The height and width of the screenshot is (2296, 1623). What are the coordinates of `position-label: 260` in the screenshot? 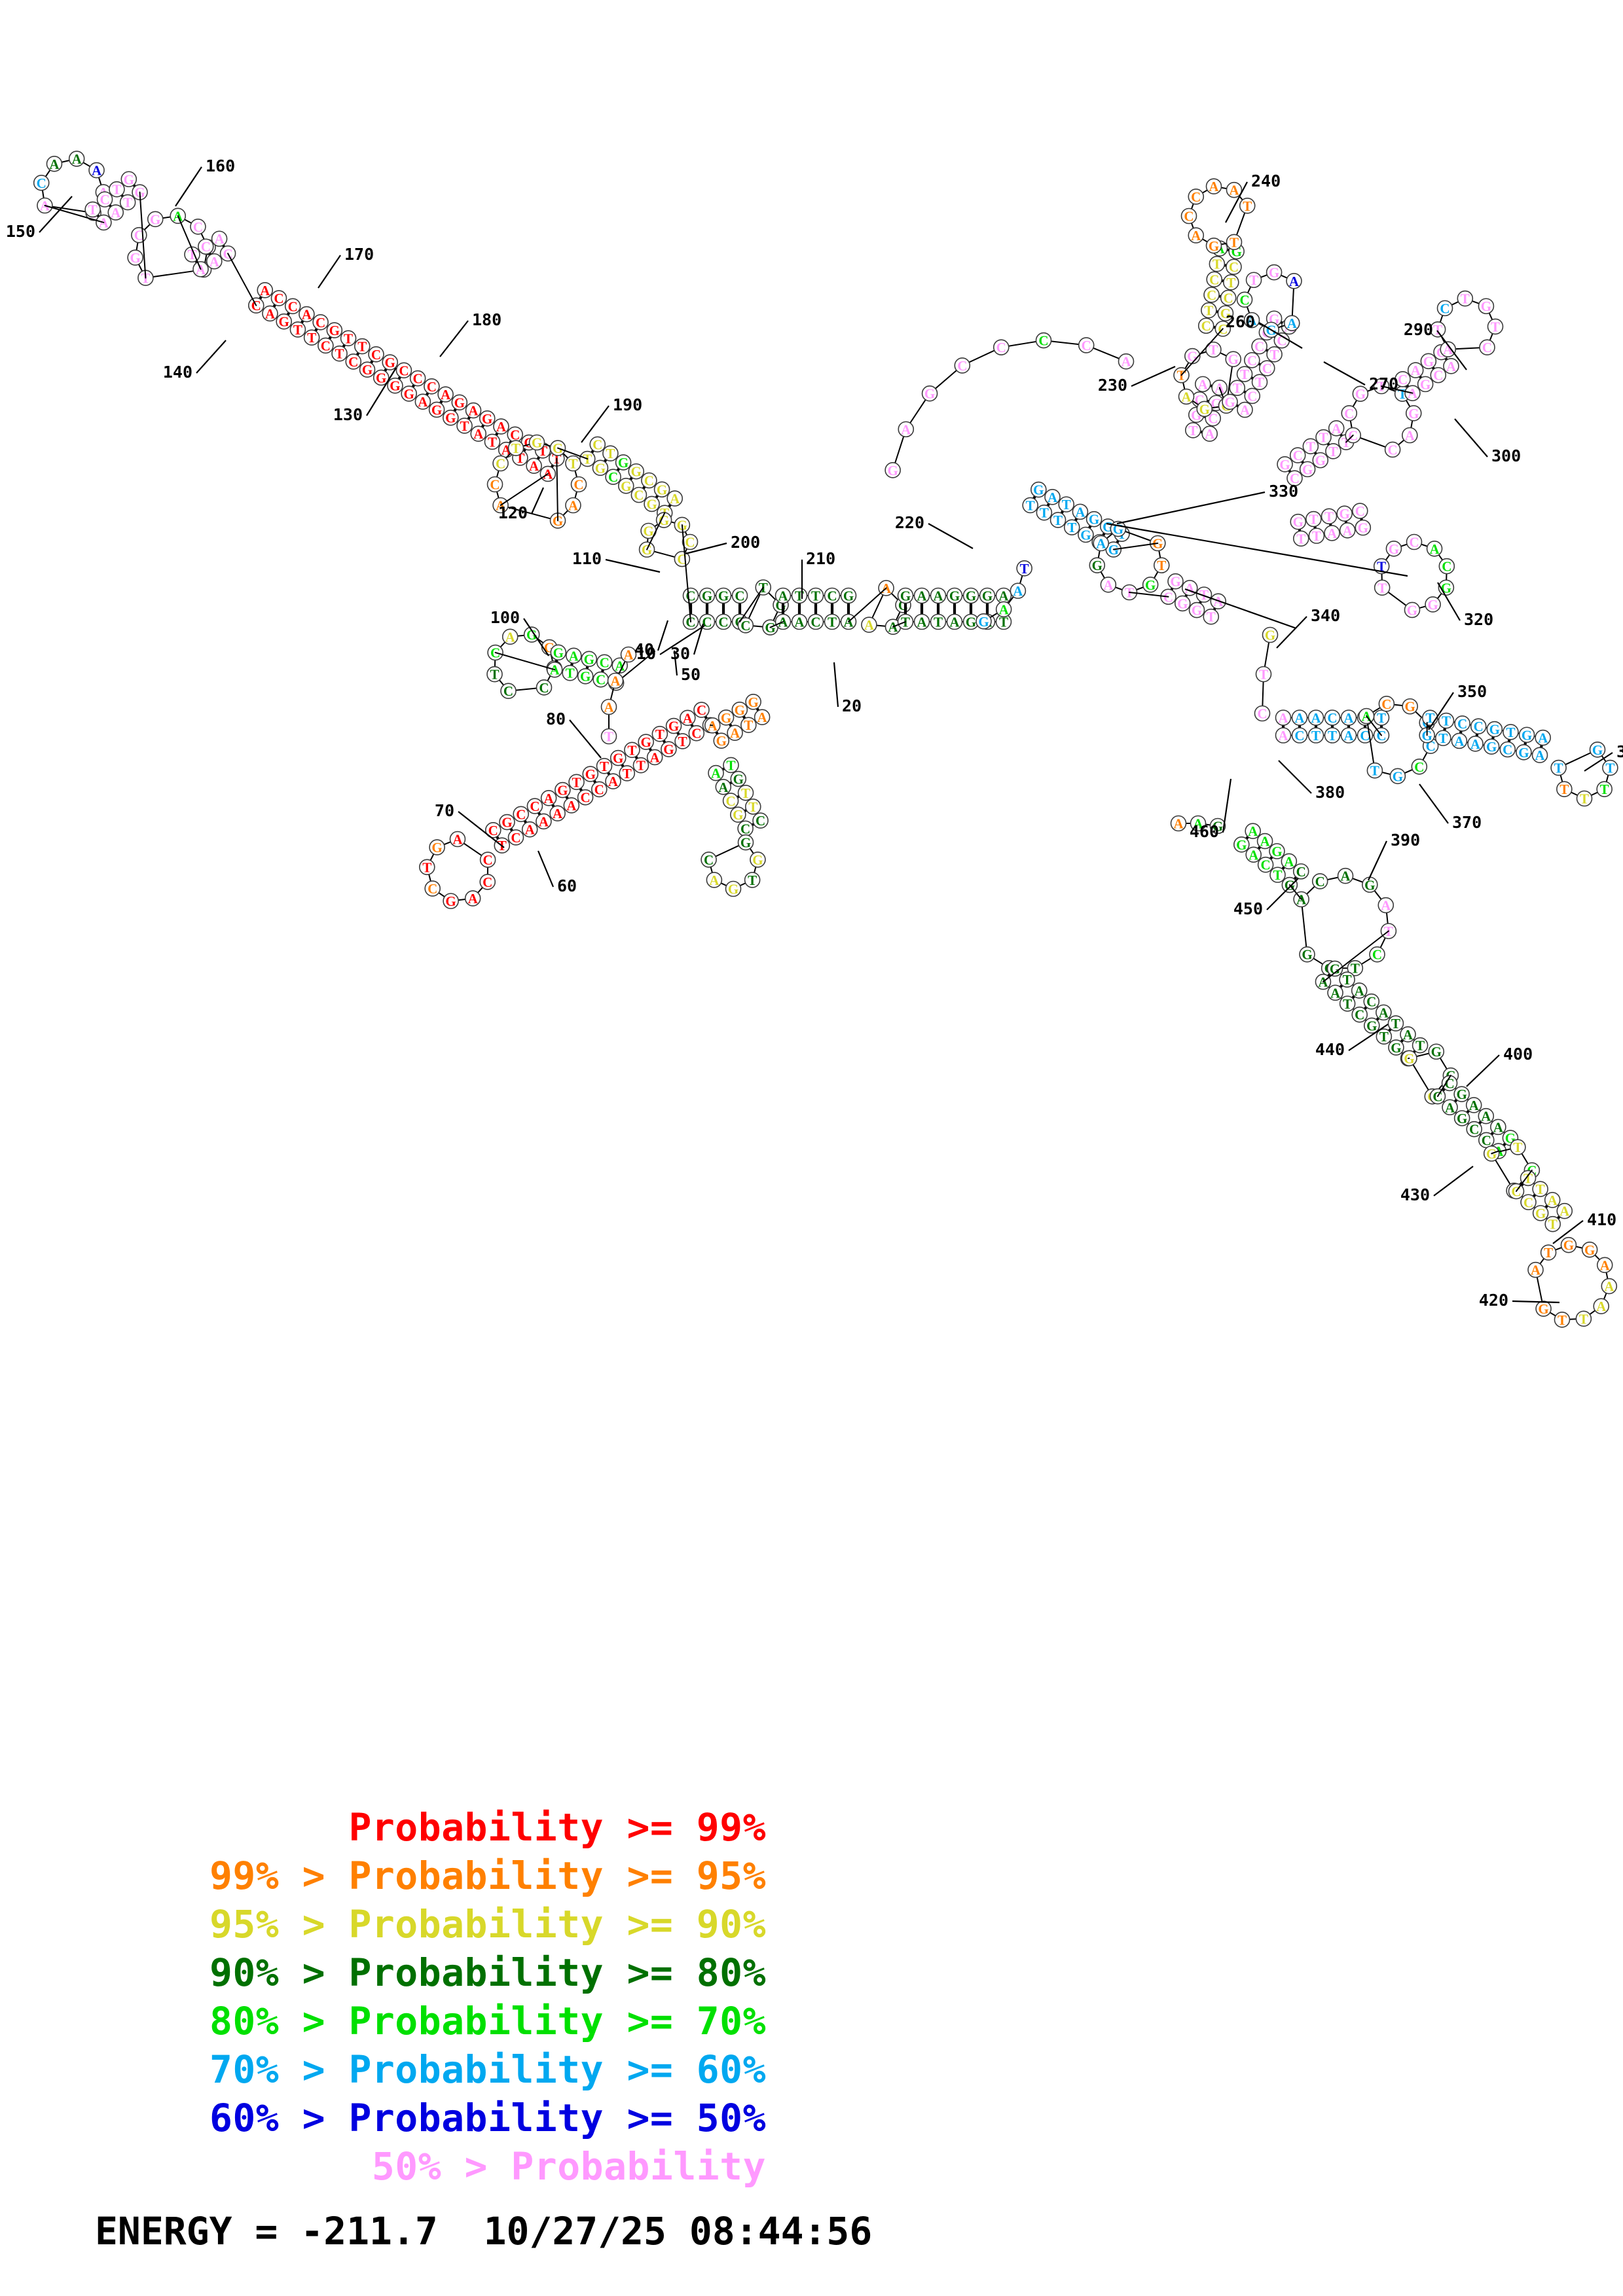 It's located at (1240, 321).